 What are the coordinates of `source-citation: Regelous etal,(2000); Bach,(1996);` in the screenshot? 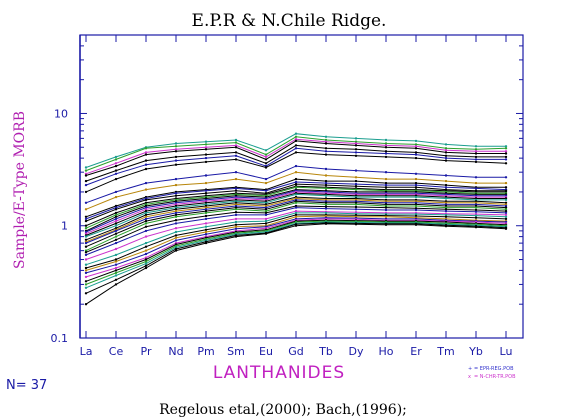 It's located at (283, 410).